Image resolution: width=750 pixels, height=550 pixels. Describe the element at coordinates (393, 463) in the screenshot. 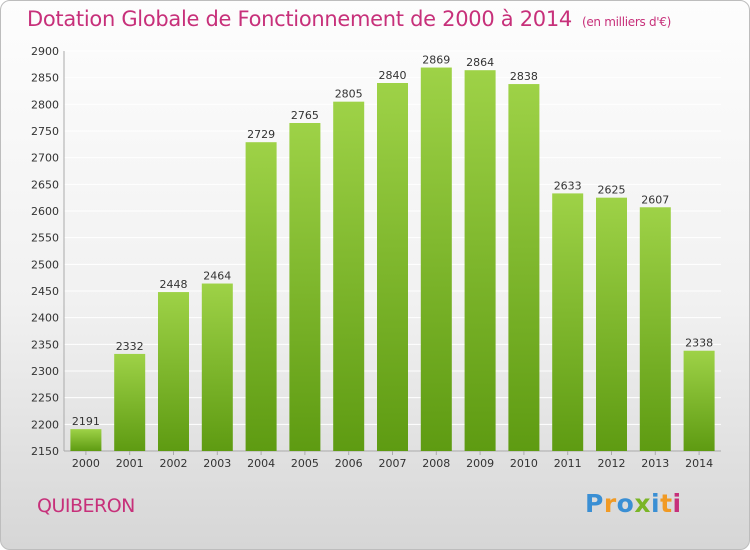

I see `x-tick-label: 2007` at that location.